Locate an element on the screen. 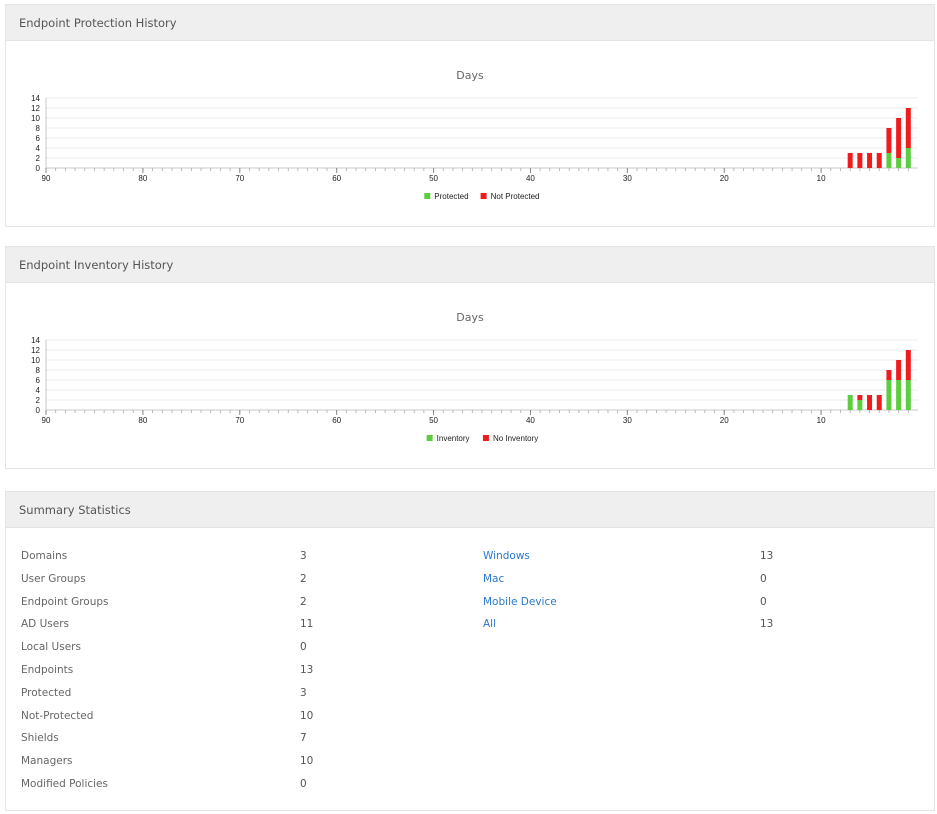  protection-x-tick-label: 50 is located at coordinates (433, 178).